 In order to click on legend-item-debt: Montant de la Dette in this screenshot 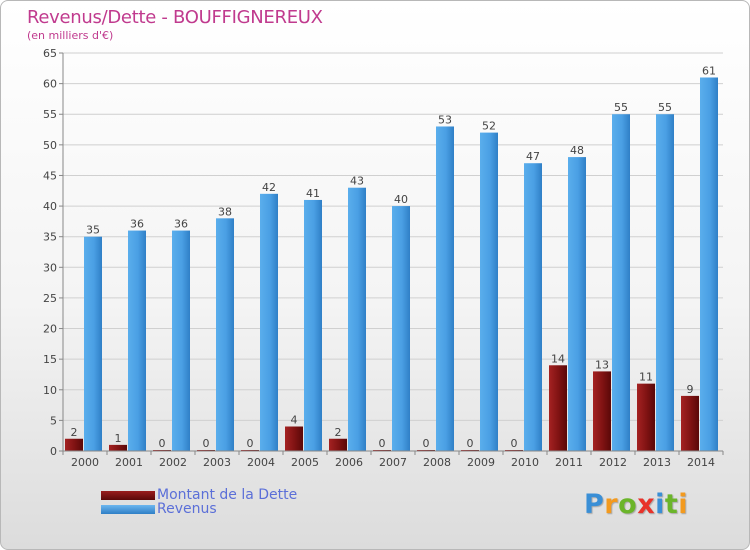, I will do `click(199, 495)`.